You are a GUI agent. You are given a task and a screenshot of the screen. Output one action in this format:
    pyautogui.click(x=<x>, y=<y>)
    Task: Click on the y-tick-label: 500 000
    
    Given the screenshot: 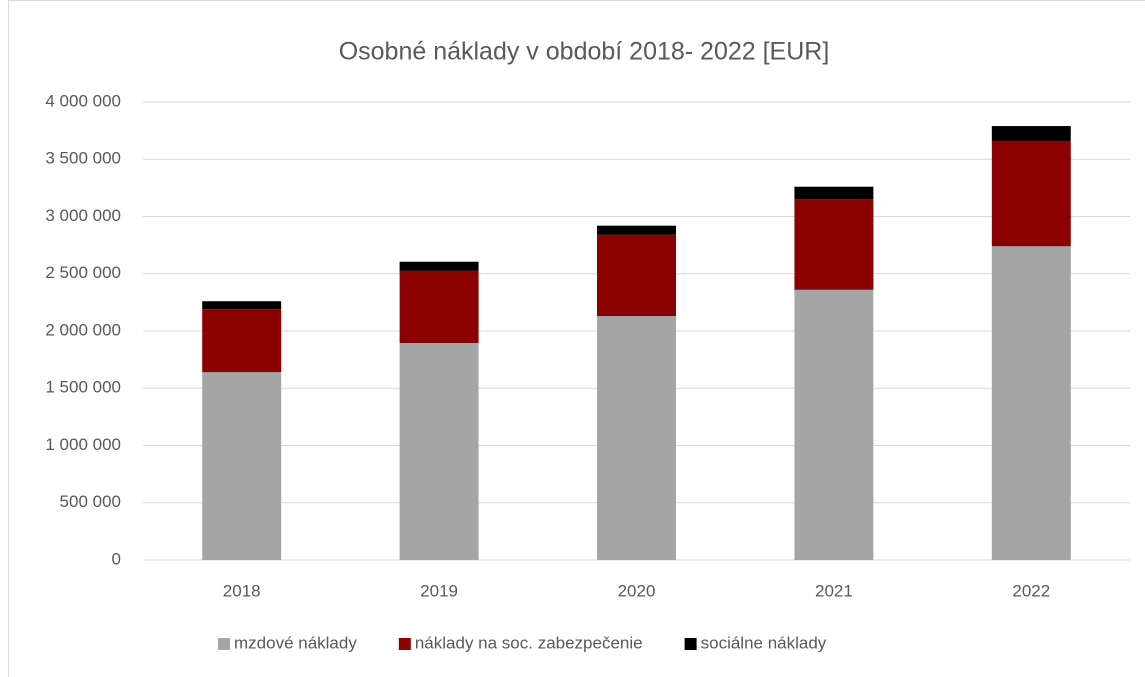 What is the action you would take?
    pyautogui.click(x=90, y=501)
    